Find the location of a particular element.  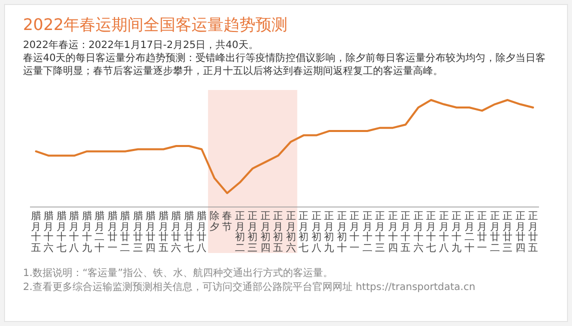

x-tick-label: 春节 is located at coordinates (227, 222).